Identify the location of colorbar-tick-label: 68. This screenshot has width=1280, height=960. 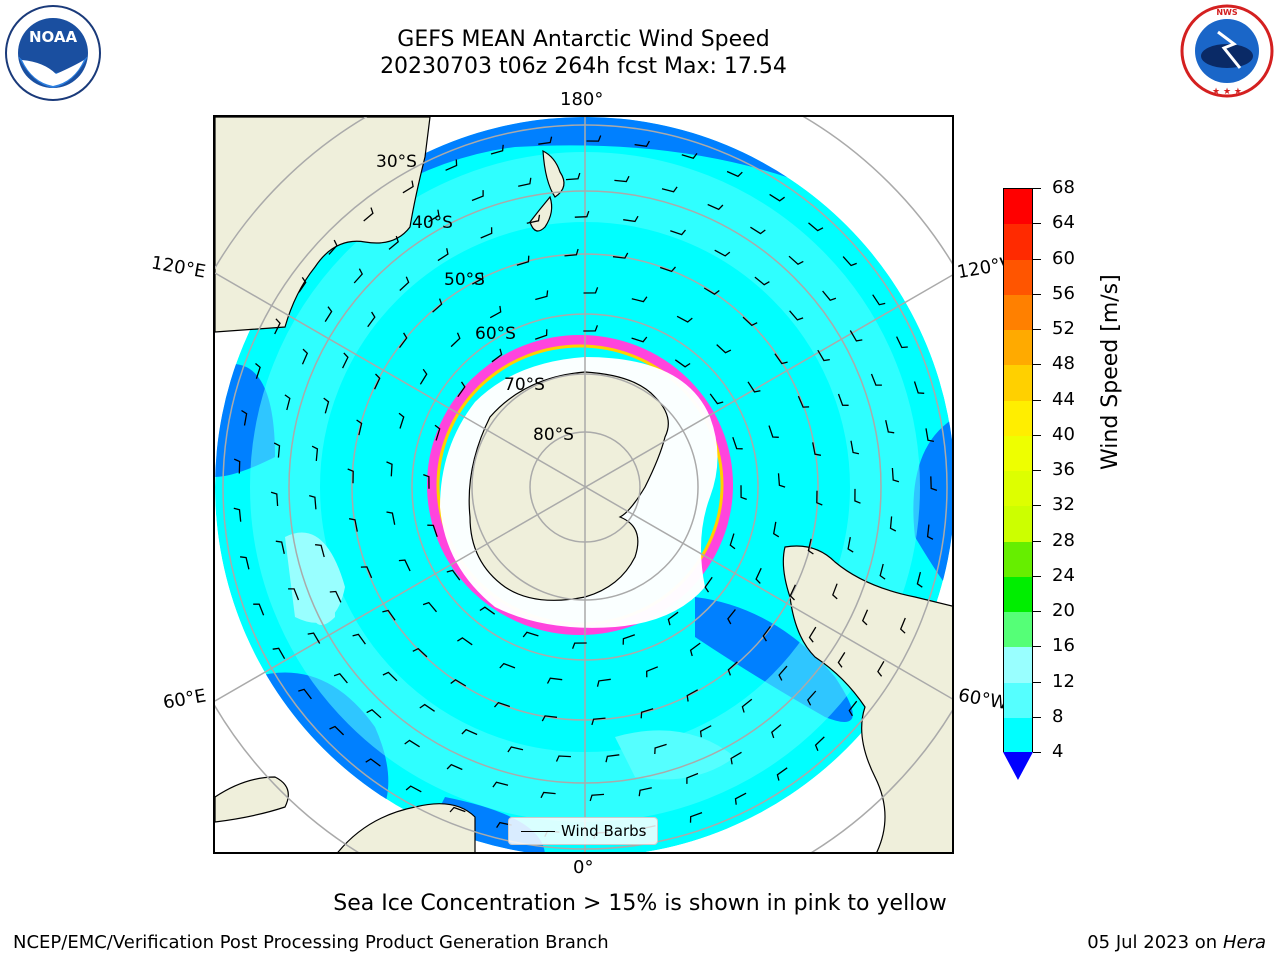
(1063, 187).